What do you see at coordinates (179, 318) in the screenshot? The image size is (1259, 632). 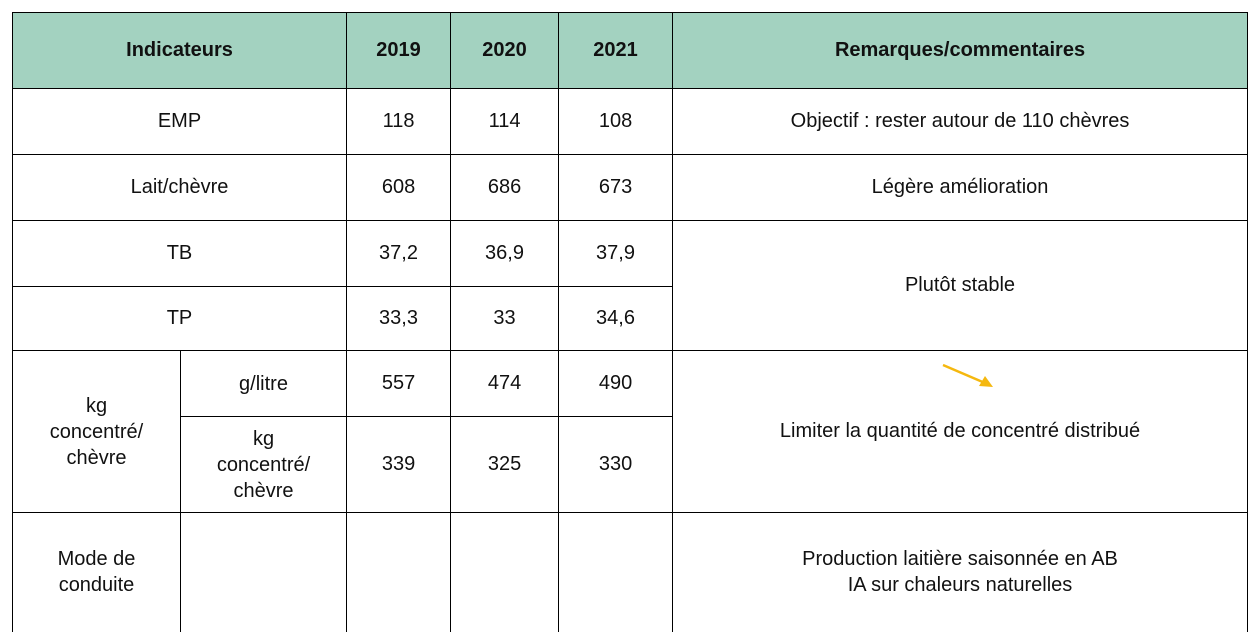 I see `label-cell: TP` at bounding box center [179, 318].